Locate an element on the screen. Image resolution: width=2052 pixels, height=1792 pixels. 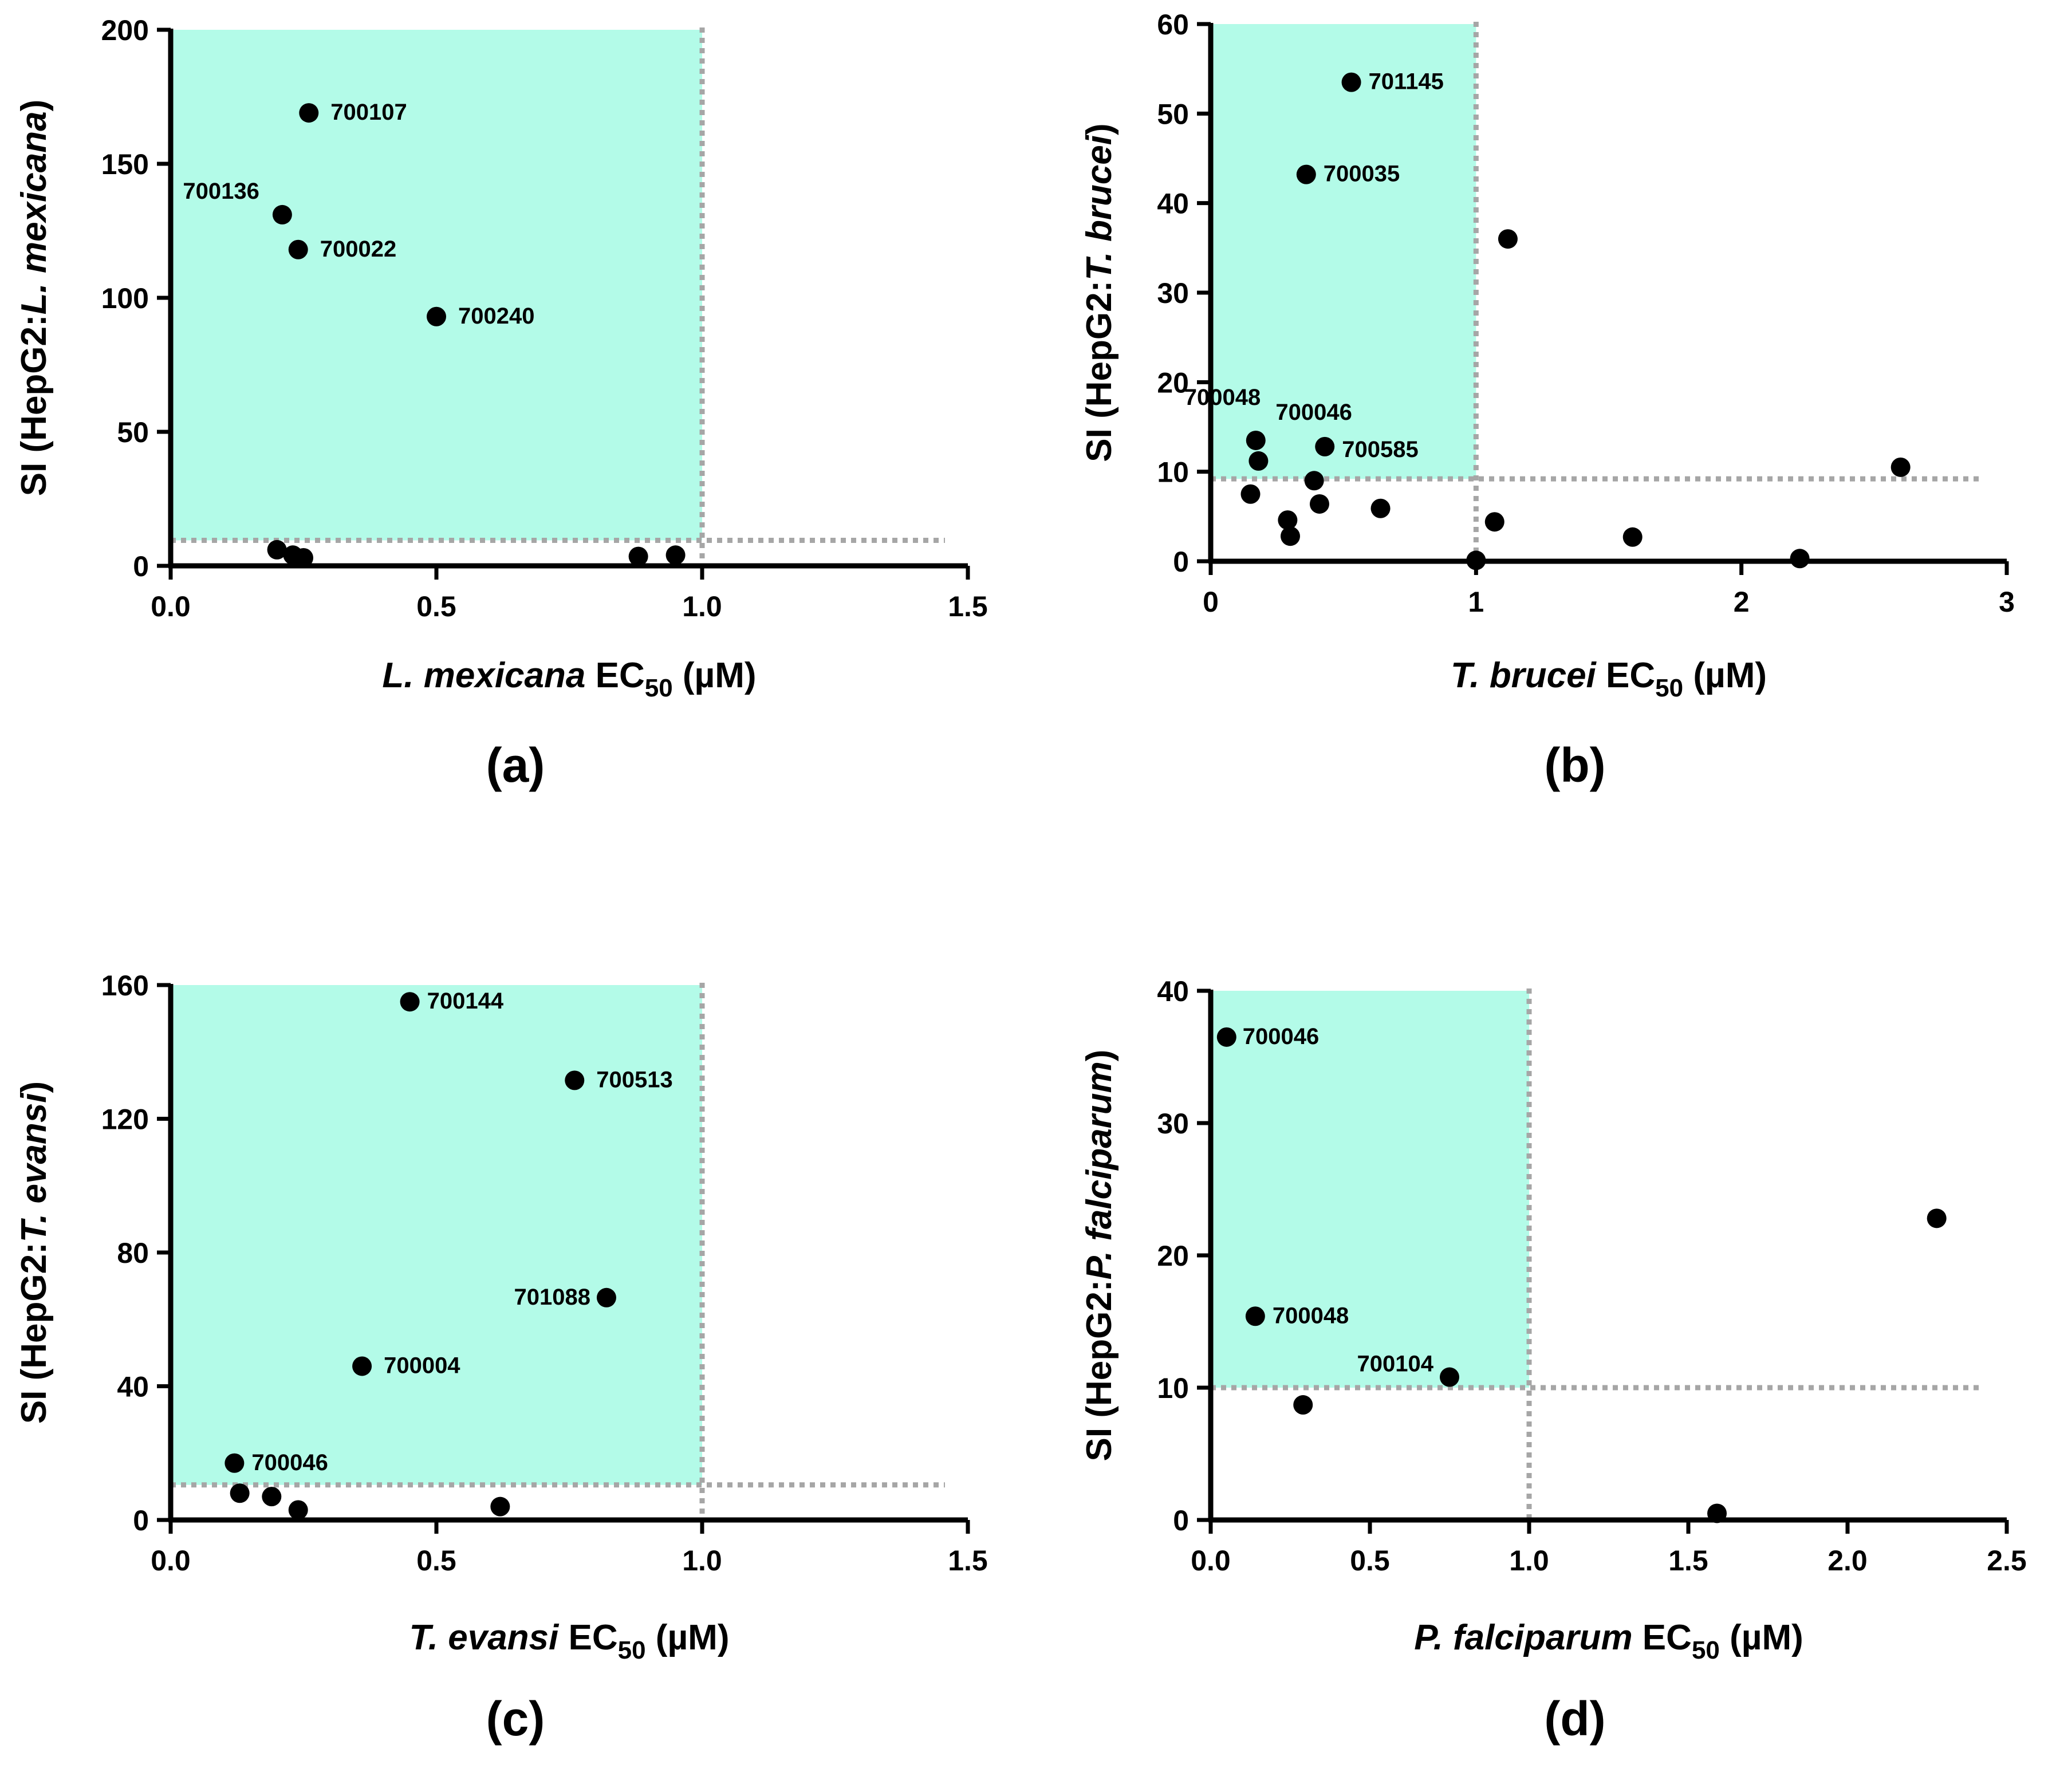
y-tick-label: 120 is located at coordinates (125, 1120).